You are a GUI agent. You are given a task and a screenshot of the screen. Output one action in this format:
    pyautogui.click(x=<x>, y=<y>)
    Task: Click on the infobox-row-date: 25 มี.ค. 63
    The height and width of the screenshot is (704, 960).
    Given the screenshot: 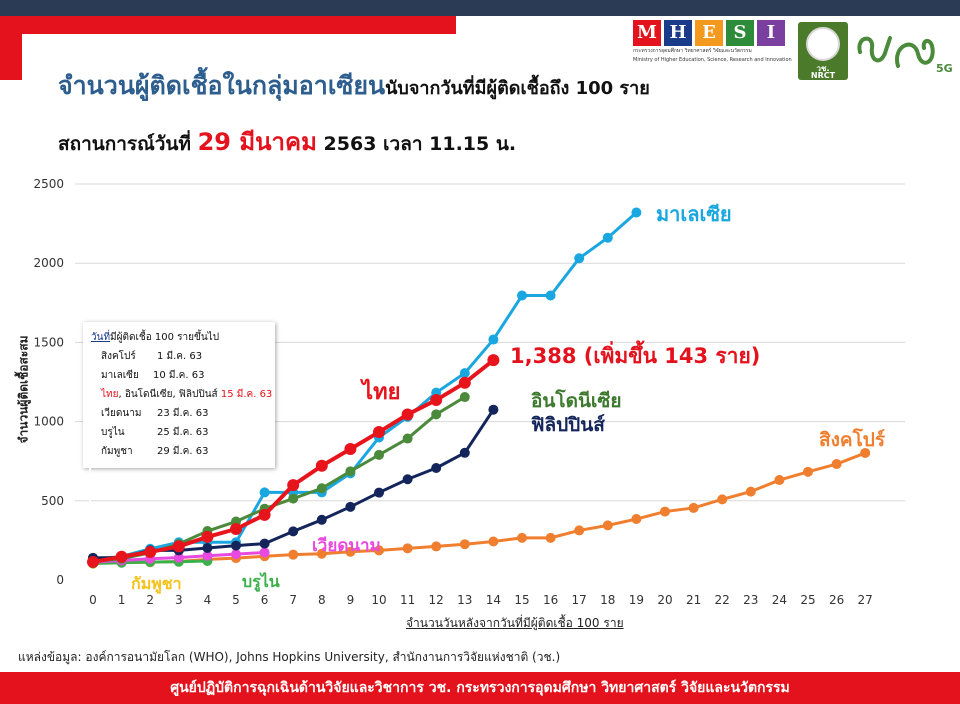 What is the action you would take?
    pyautogui.click(x=183, y=432)
    